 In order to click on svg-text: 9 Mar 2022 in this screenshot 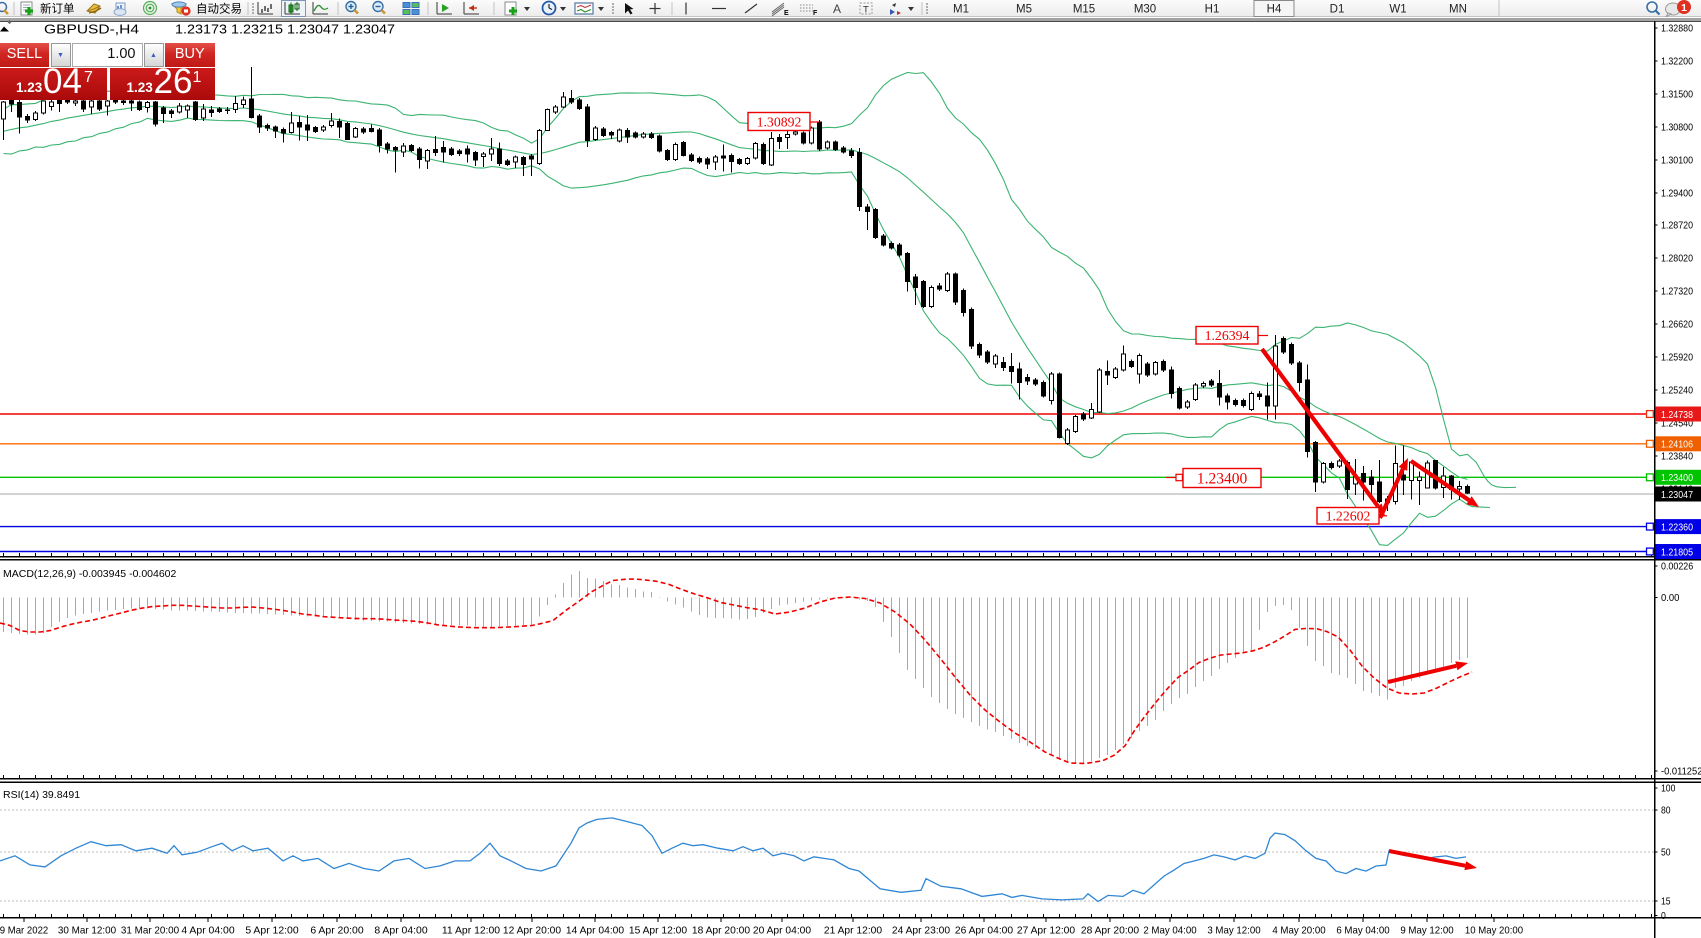, I will do `click(24, 931)`.